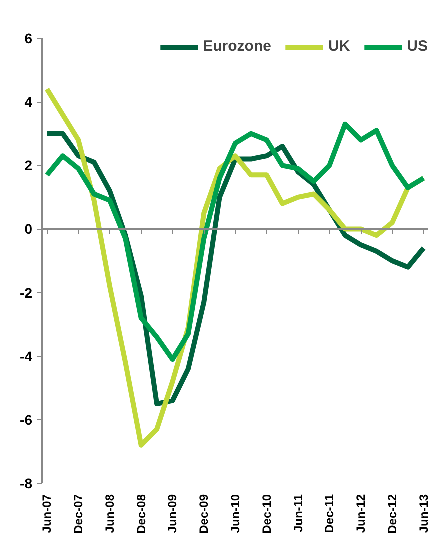 This screenshot has width=437, height=541. What do you see at coordinates (204, 514) in the screenshot?
I see `x-tick-label: Dec-09` at bounding box center [204, 514].